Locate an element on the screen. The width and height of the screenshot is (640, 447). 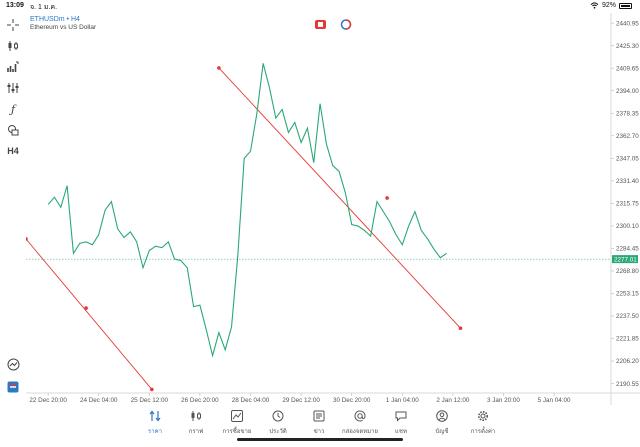
y-tick-label: 2190.55 is located at coordinates (627, 384).